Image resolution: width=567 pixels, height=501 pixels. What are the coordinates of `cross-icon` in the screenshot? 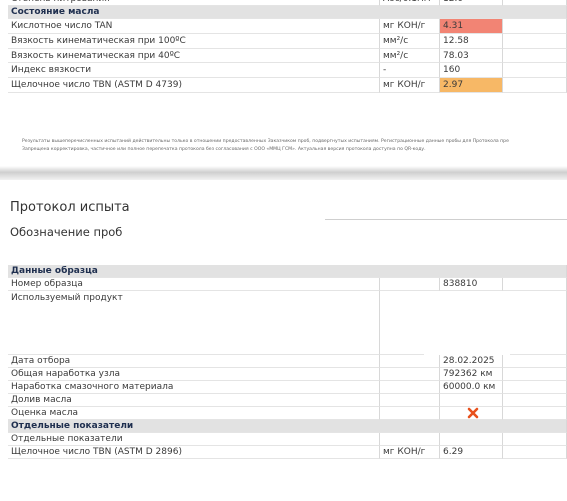 It's located at (473, 413).